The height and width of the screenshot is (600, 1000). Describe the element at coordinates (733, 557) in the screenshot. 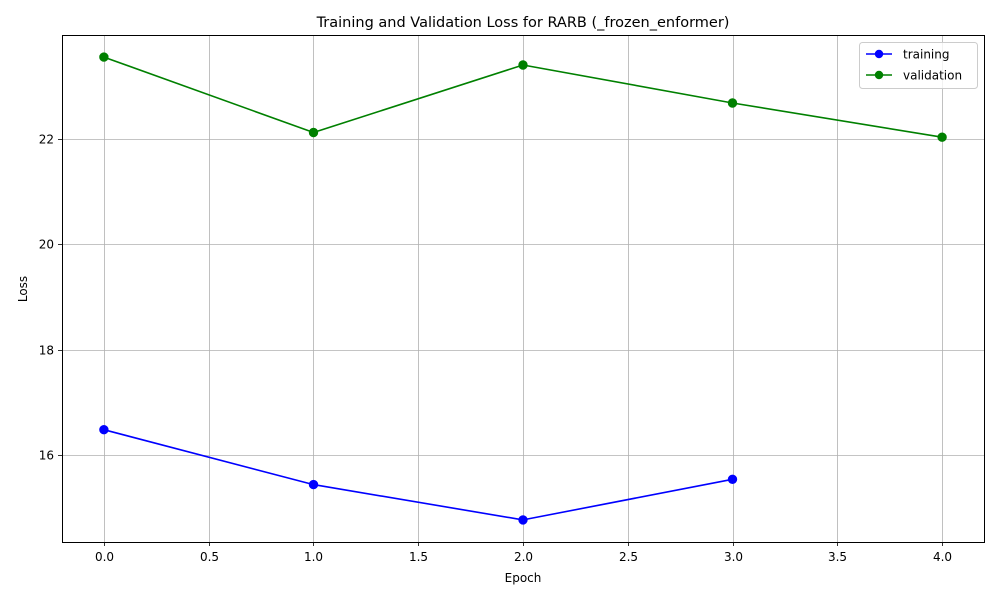

I see `x-tick-label: 3.0` at that location.